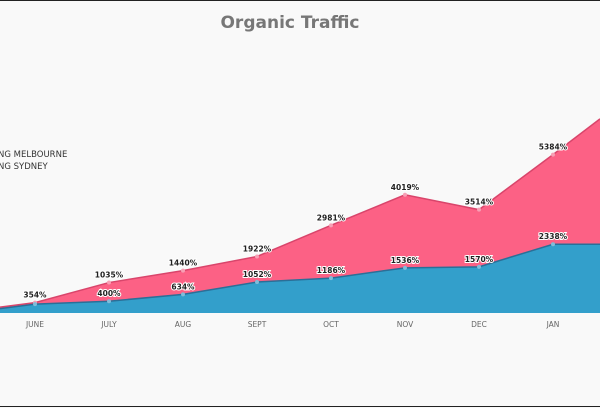 The height and width of the screenshot is (408, 600). What do you see at coordinates (405, 187) in the screenshot?
I see `data-label: 4019%` at bounding box center [405, 187].